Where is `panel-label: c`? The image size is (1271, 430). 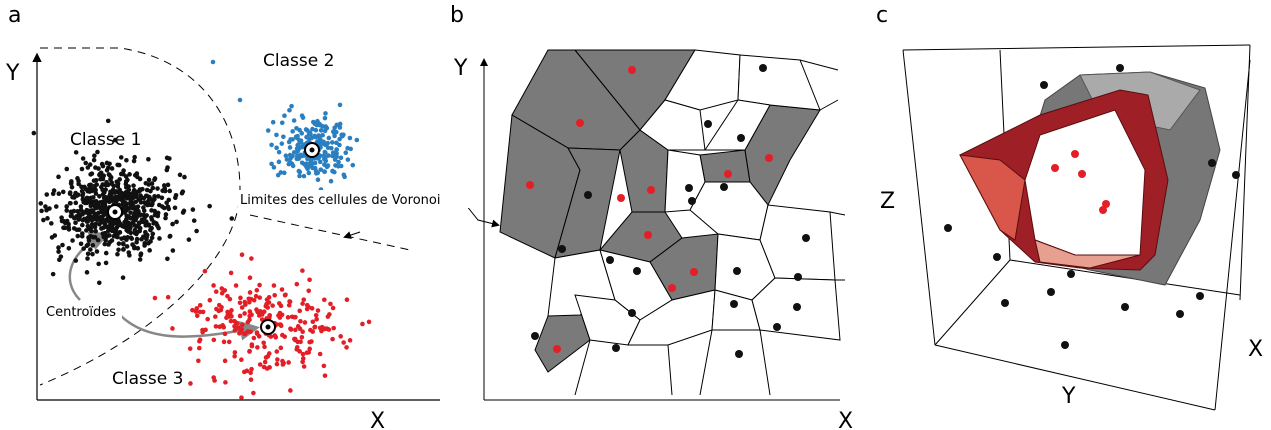
panel-label: c is located at coordinates (882, 15).